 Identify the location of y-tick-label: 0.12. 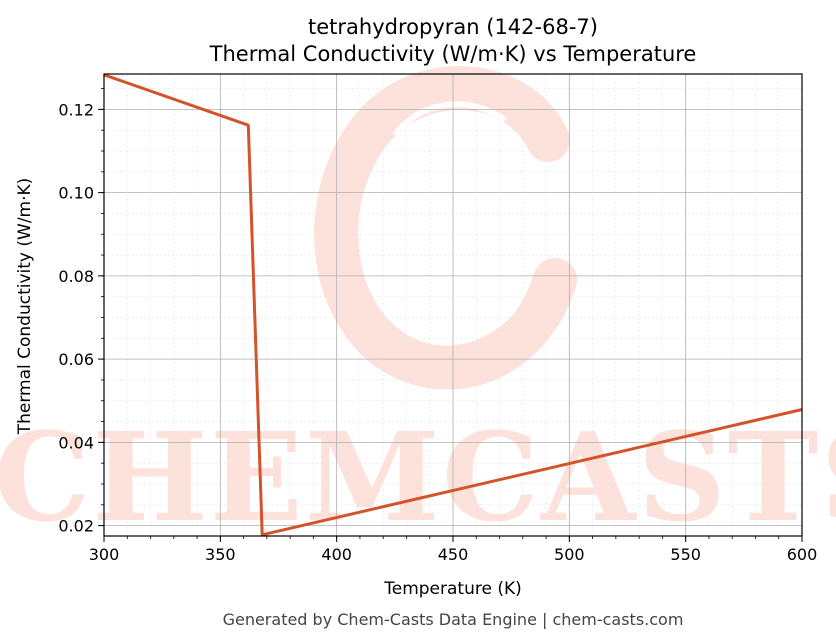
(76, 109).